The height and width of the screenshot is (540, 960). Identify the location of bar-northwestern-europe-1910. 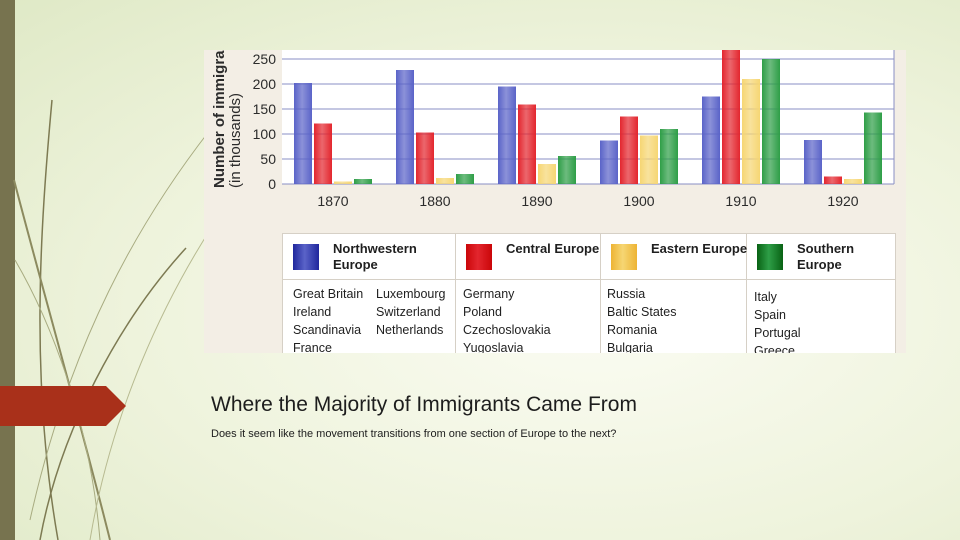
(711, 140).